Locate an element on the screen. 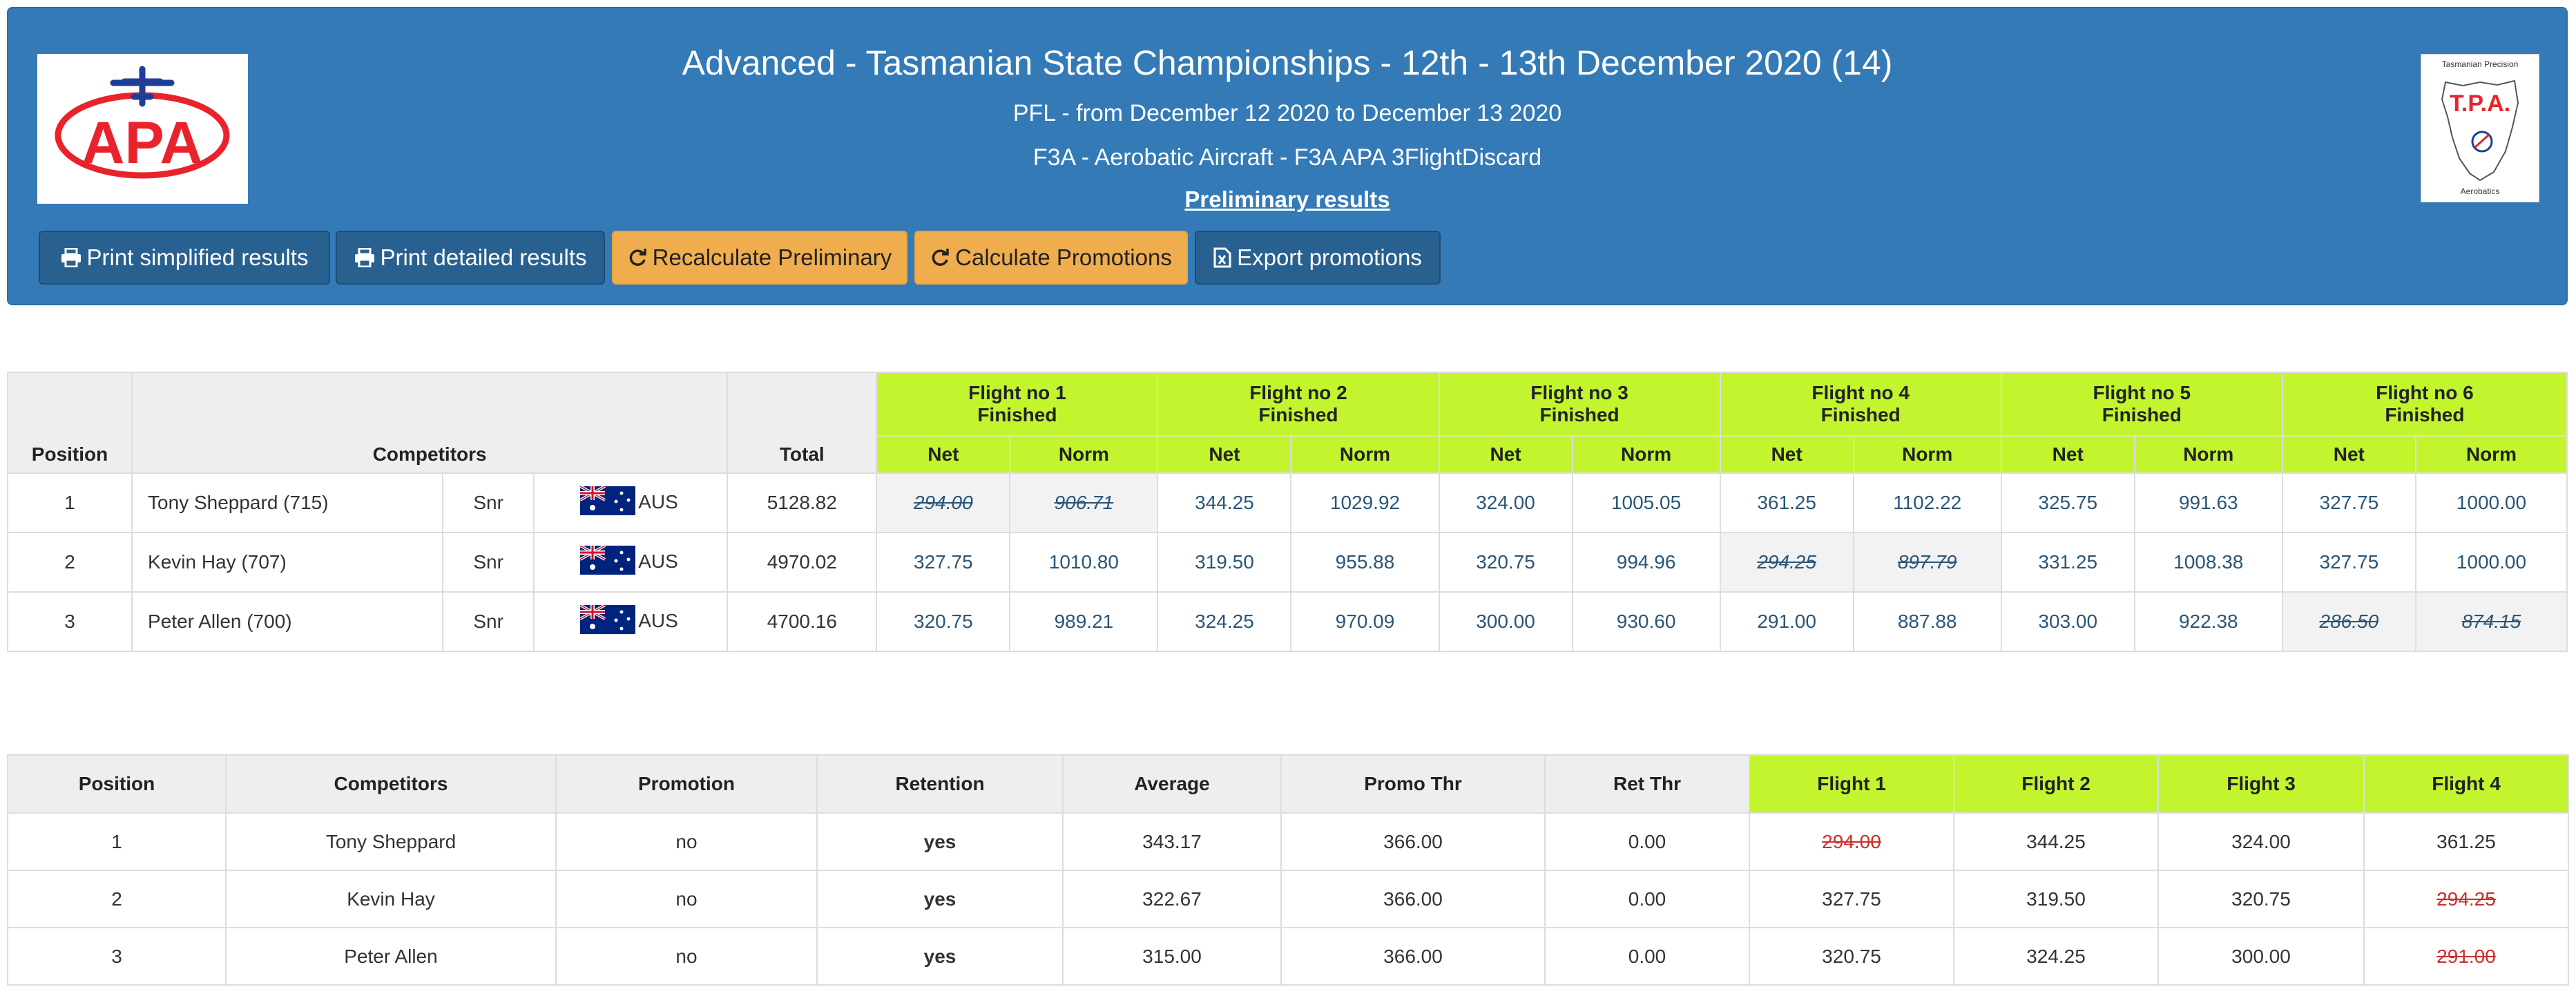  flight-5-net-header: Net is located at coordinates (2067, 454).